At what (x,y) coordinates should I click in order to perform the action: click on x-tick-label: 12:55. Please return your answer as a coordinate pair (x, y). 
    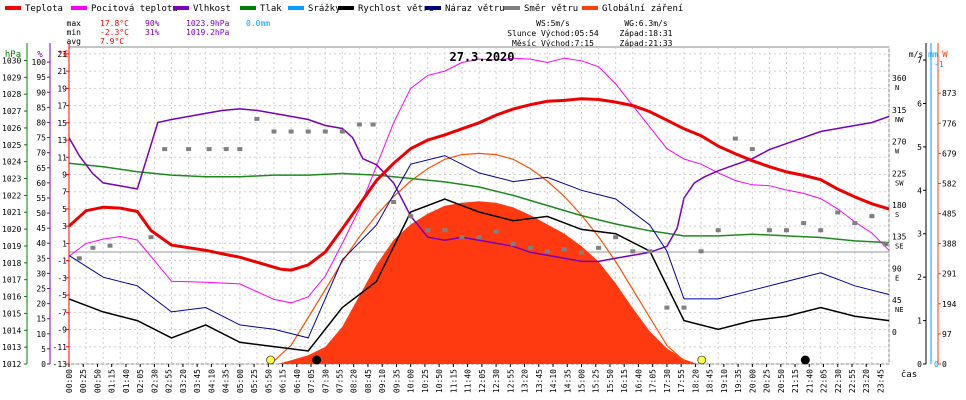
    Looking at the image, I should click on (510, 381).